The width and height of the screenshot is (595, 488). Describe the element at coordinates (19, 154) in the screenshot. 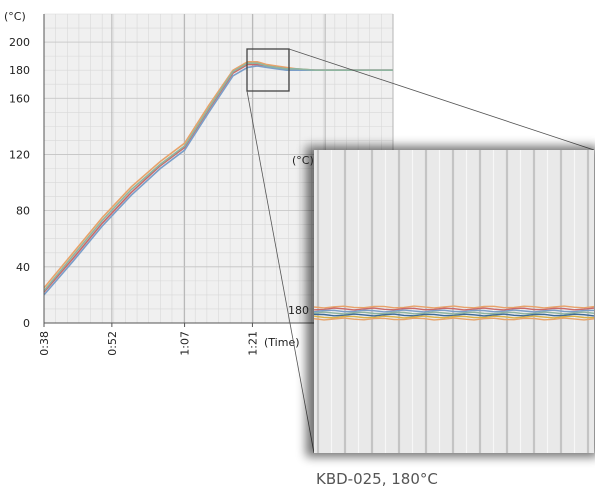

I see `y-tick-label: 120` at that location.